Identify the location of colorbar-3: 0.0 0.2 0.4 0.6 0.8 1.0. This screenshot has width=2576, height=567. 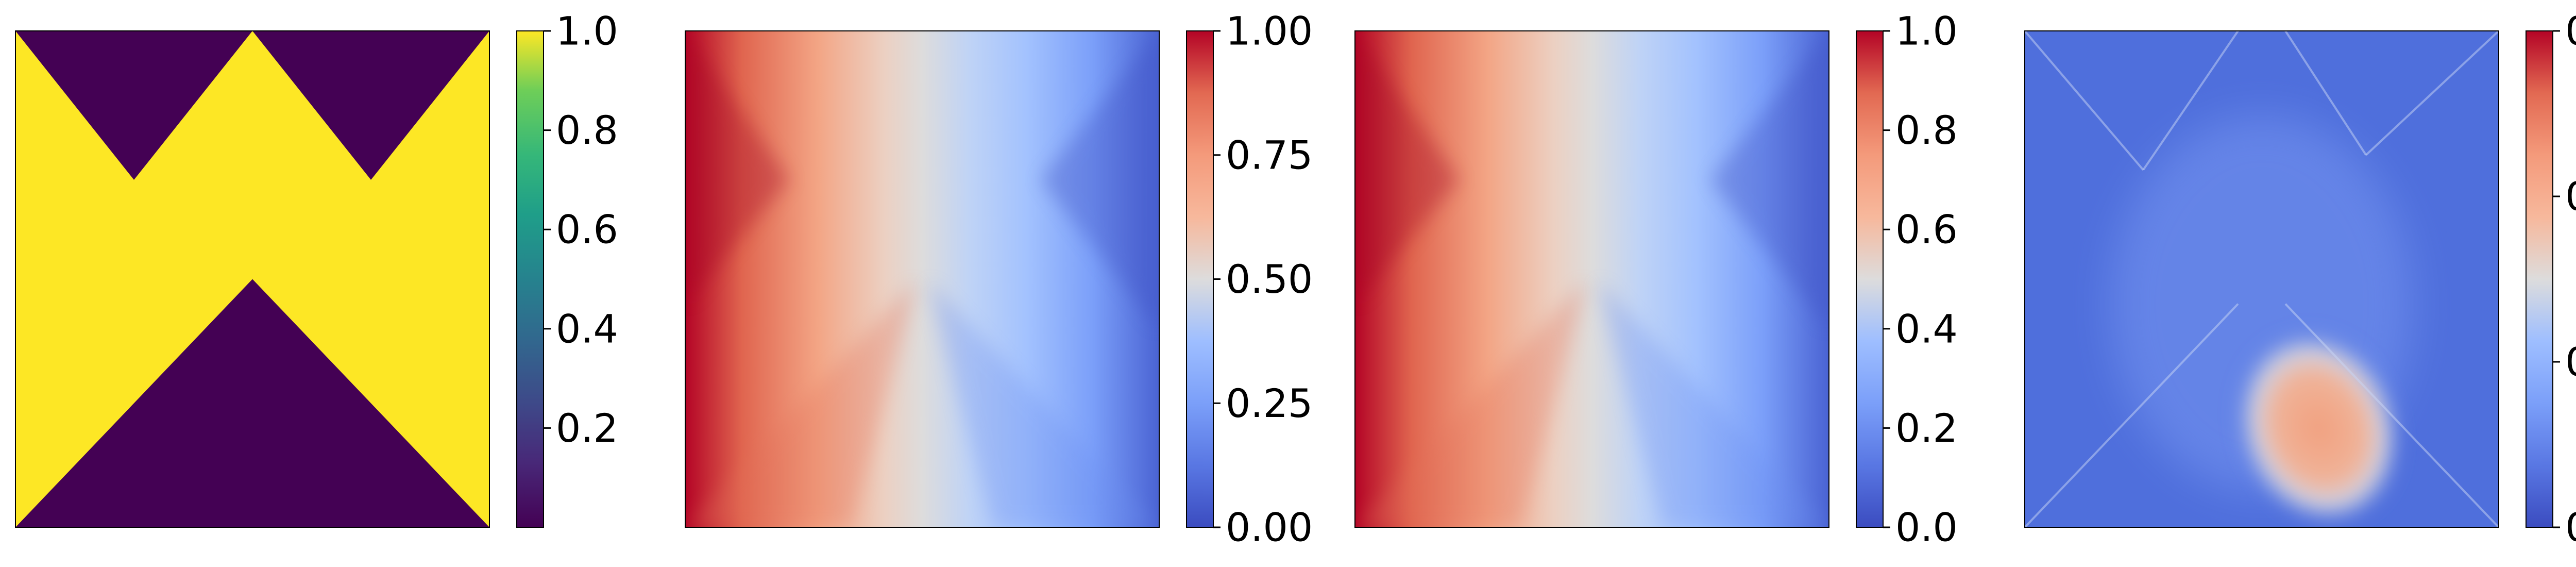
(1907, 279).